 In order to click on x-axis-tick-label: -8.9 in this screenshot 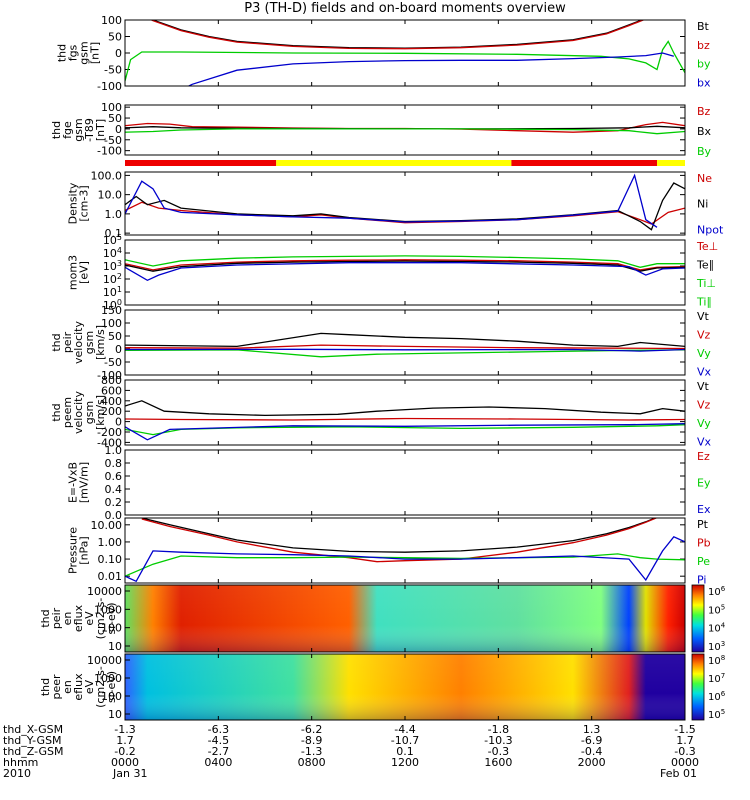, I will do `click(311, 740)`.